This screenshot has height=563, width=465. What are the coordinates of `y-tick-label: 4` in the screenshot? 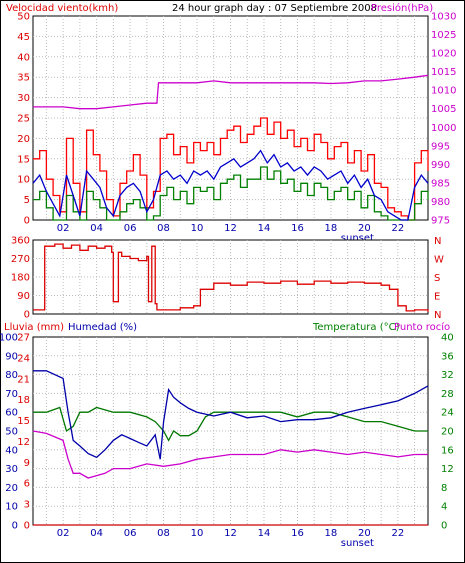 It's located at (444, 507).